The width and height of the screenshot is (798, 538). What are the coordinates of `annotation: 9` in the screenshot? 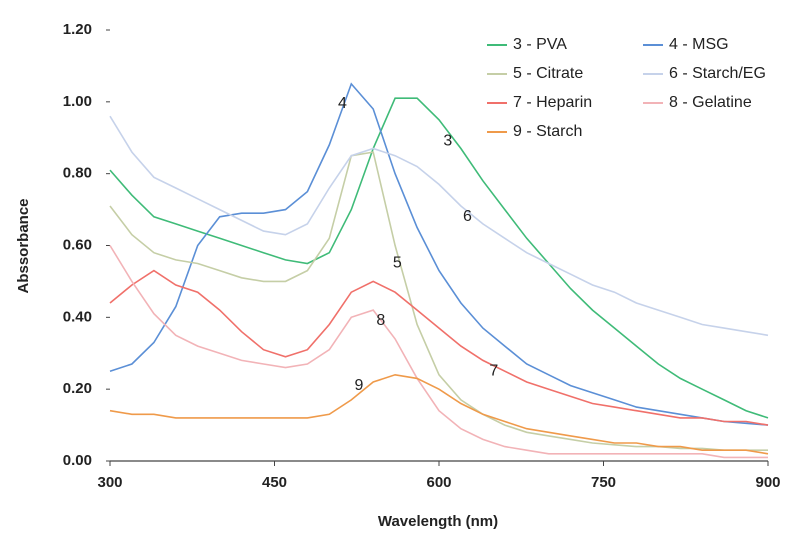 It's located at (358, 385).